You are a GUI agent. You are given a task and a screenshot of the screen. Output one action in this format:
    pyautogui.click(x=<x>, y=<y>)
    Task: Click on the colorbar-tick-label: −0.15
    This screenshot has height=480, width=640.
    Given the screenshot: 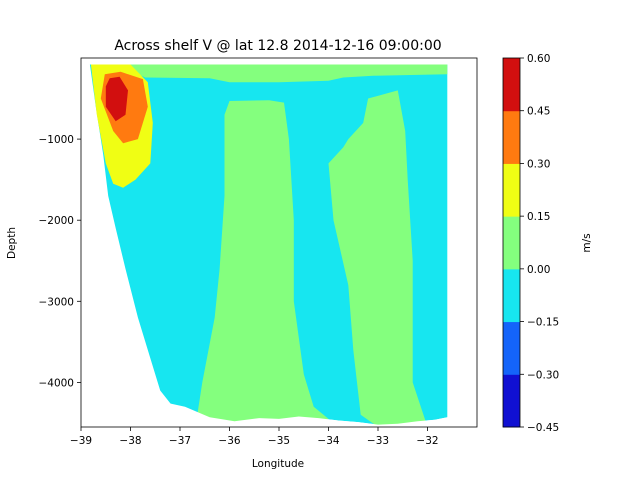 What is the action you would take?
    pyautogui.click(x=543, y=323)
    